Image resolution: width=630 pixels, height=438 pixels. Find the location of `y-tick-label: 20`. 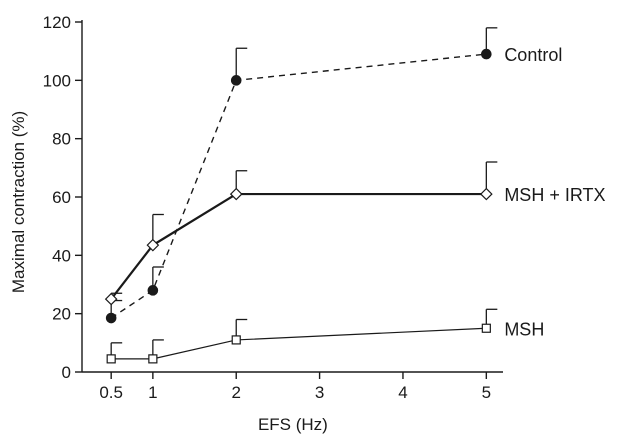

y-tick-label: 20 is located at coordinates (61, 314).